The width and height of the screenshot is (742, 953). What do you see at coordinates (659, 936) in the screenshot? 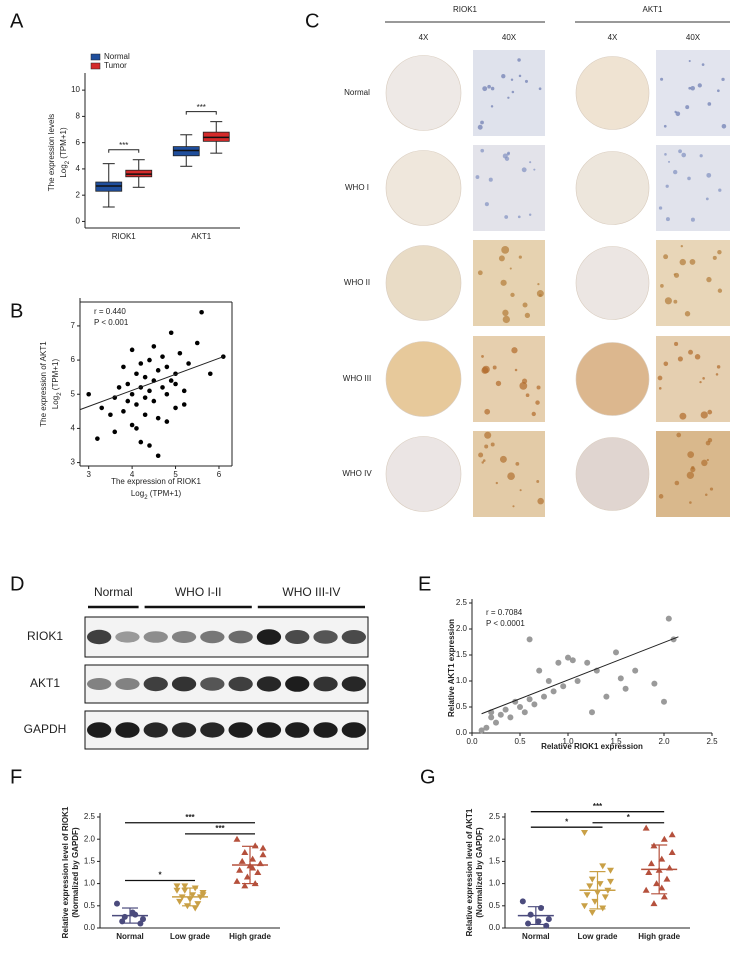
I see `x-tick-label: High grade` at bounding box center [659, 936].